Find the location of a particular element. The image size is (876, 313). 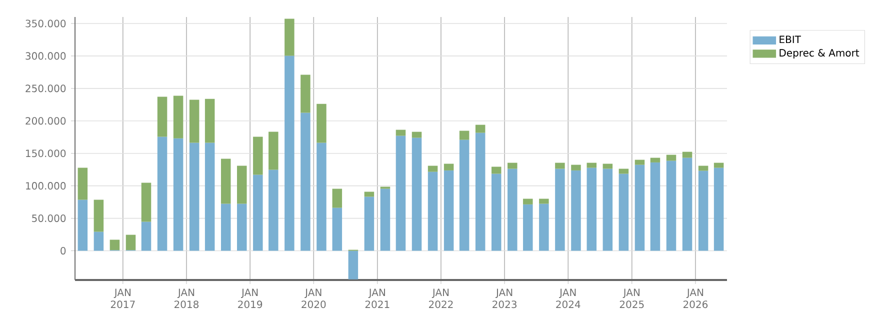

legend-label: Deprec & Amort is located at coordinates (820, 54).